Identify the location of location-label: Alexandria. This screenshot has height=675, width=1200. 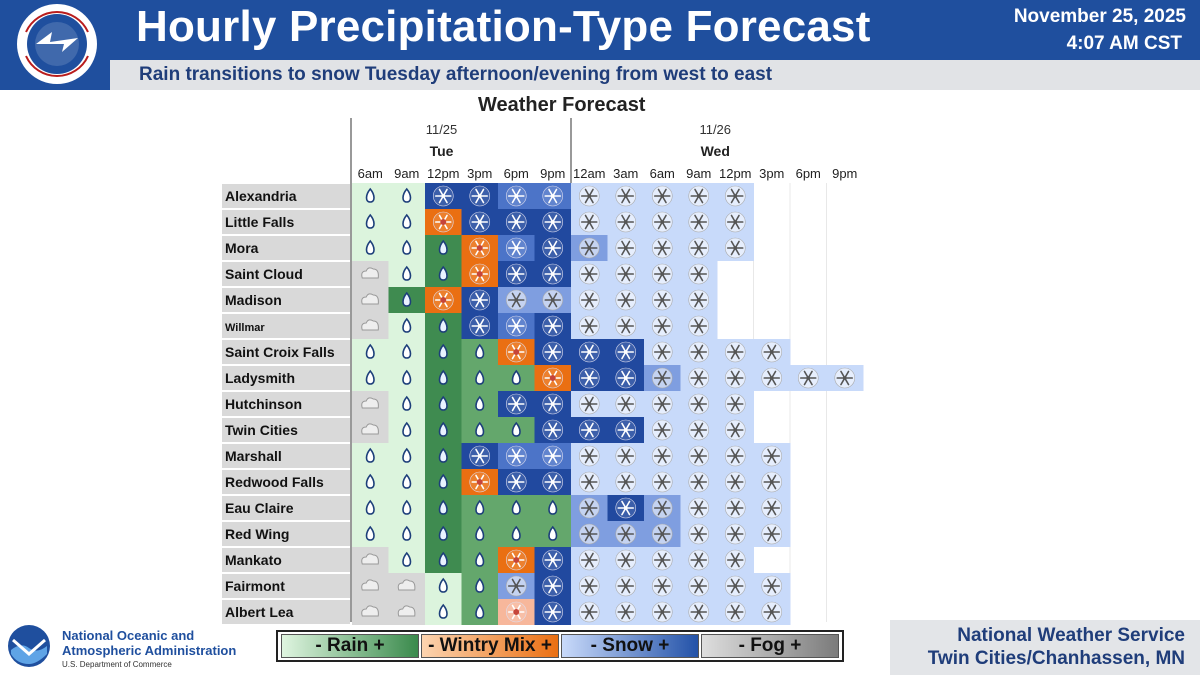
(261, 196).